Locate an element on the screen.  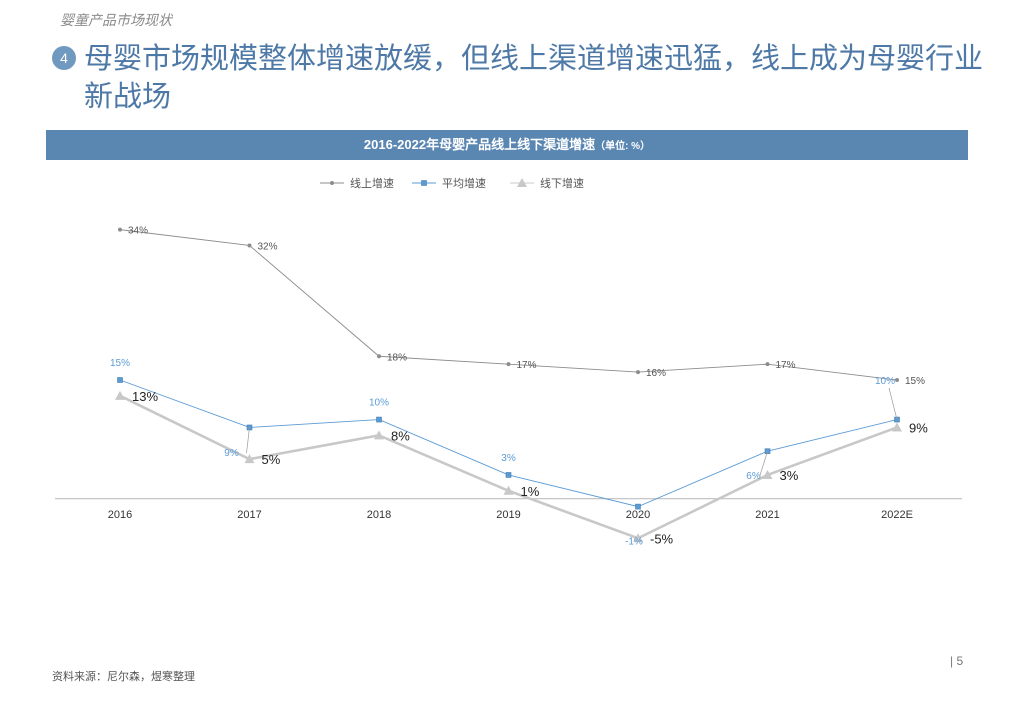
data-label: 1% is located at coordinates (530, 491).